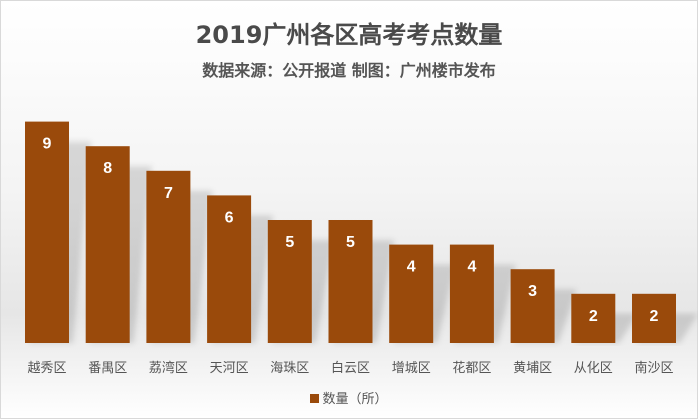 The width and height of the screenshot is (698, 420). I want to click on data-label: 8, so click(107, 168).